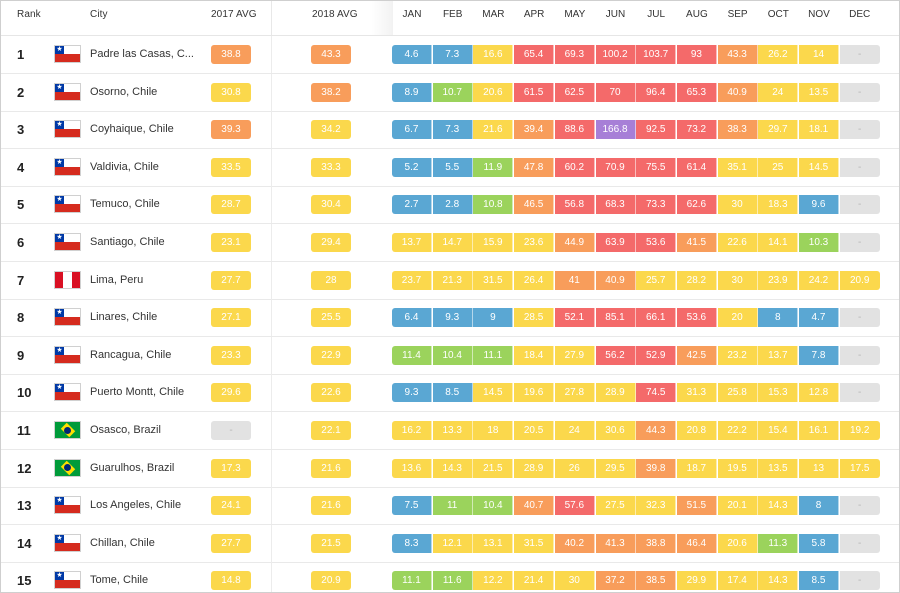  Describe the element at coordinates (412, 355) in the screenshot. I see `month-value-jan: 11.4` at that location.